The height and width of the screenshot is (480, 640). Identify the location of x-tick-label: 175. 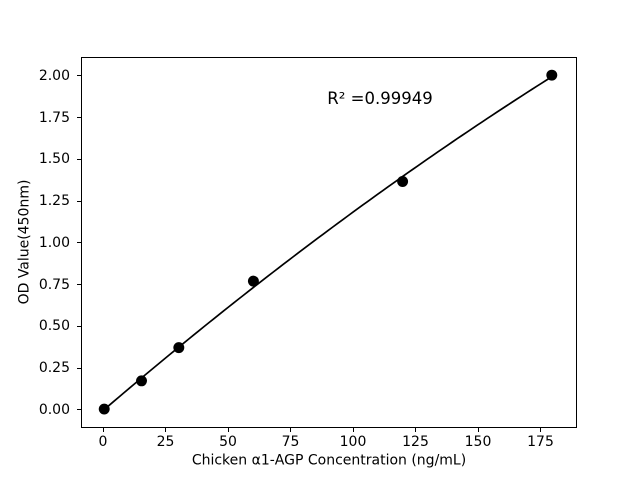
(540, 442).